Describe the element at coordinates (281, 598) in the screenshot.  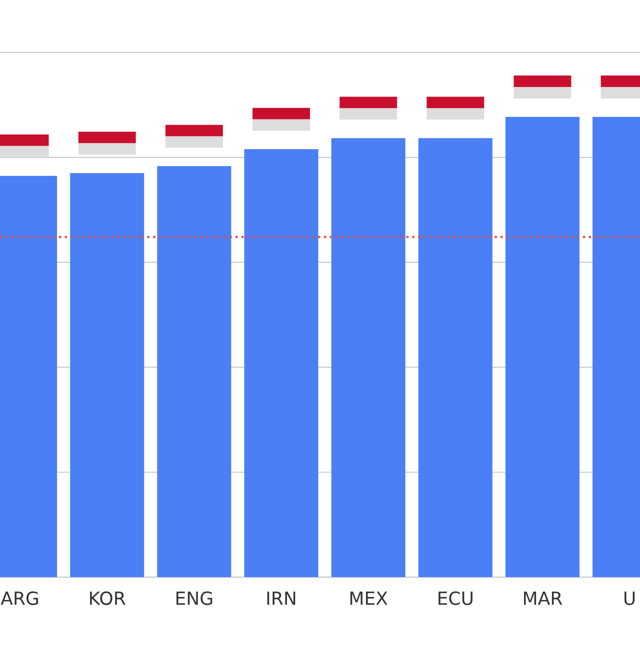
I see `x-tick-label: IRN` at that location.